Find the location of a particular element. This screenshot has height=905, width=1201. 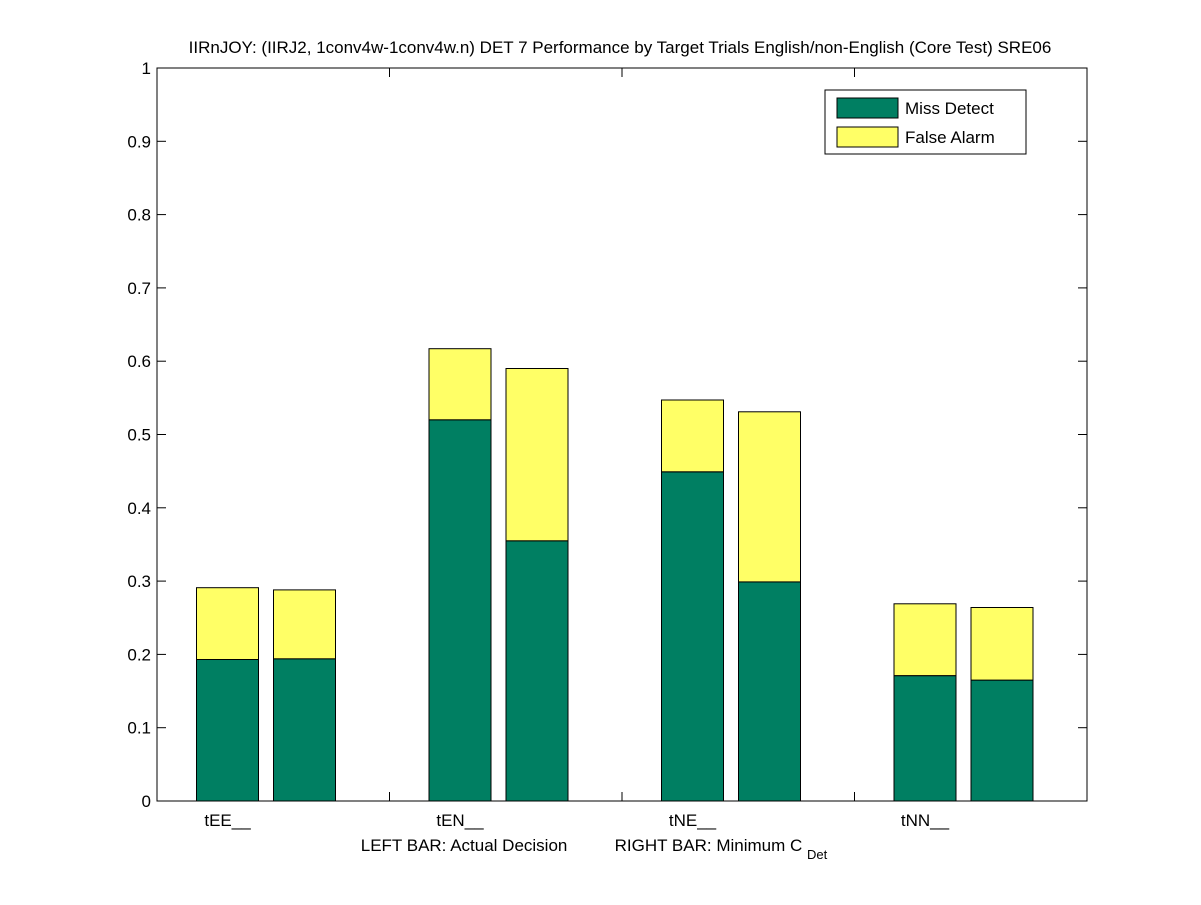

ytick-label: 0.9 is located at coordinates (139, 141).